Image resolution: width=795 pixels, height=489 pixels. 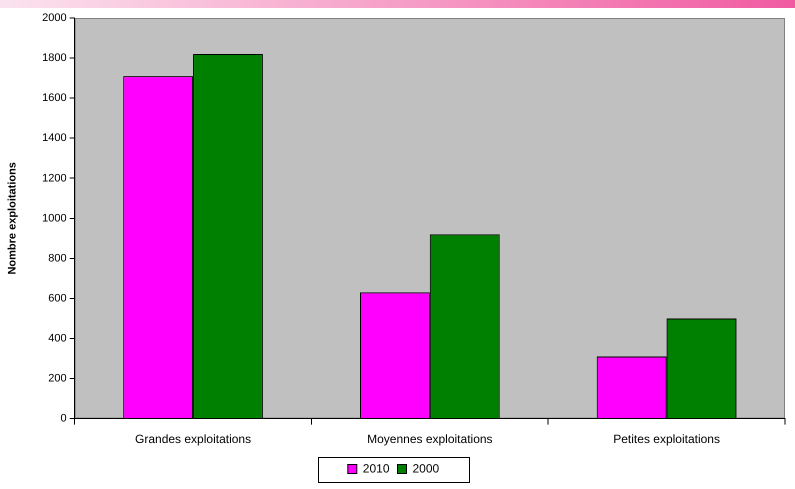 What do you see at coordinates (57, 298) in the screenshot?
I see `y-tick-label: 600` at bounding box center [57, 298].